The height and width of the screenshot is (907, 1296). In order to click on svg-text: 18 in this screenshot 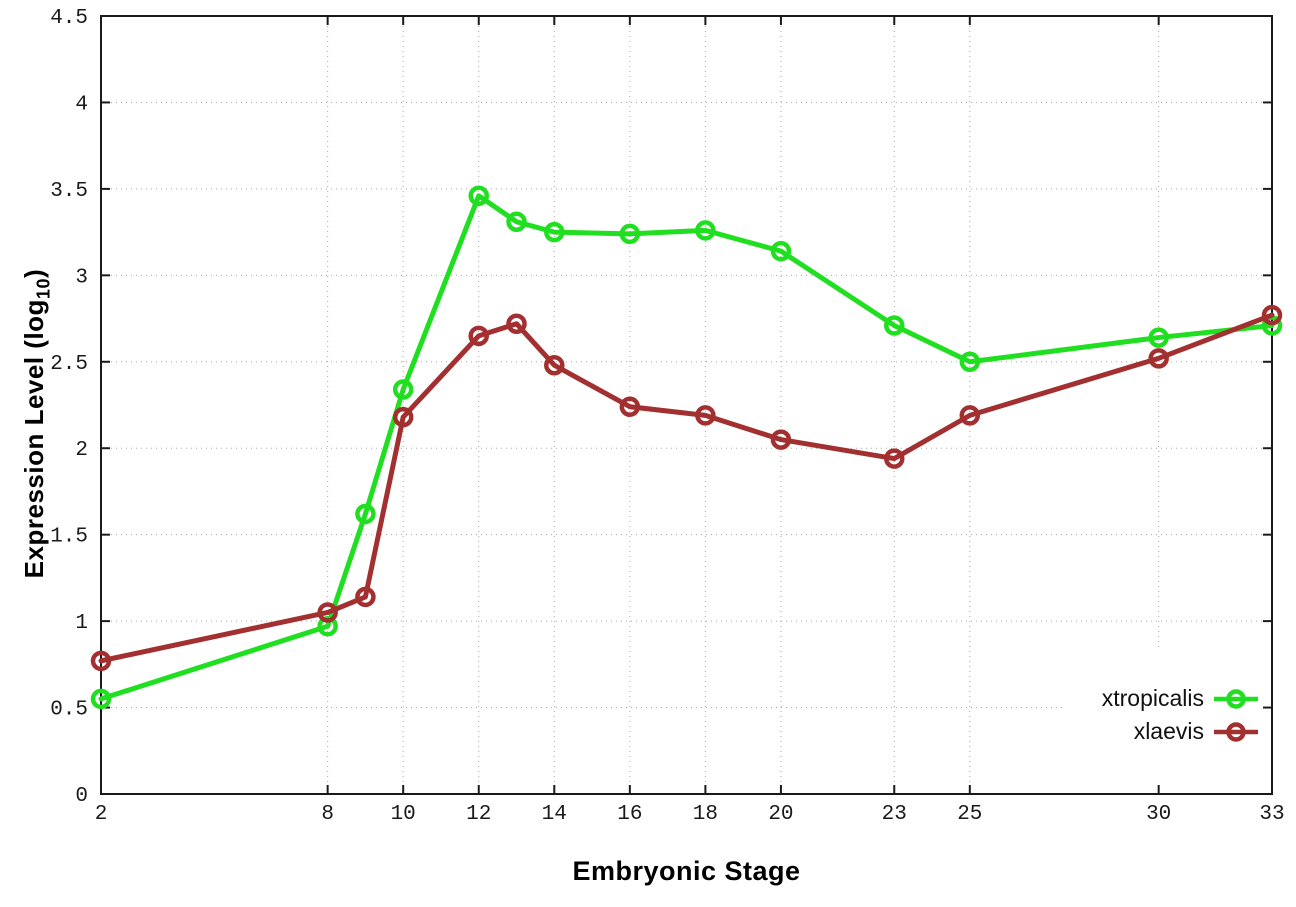, I will do `click(705, 814)`.